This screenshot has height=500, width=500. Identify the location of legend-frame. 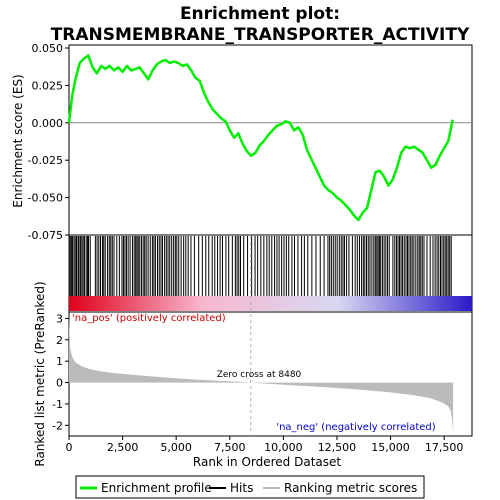
(250, 487).